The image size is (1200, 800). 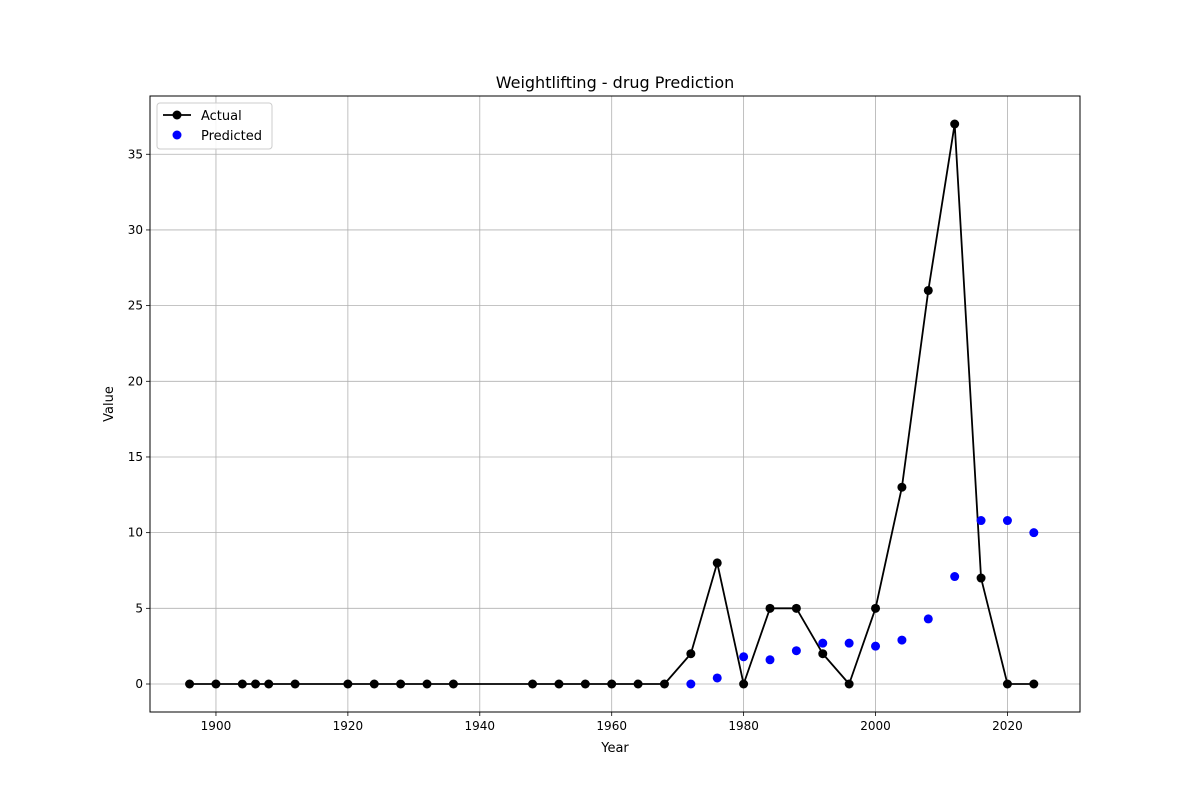 I want to click on y-tick-label: 10, so click(x=135, y=533).